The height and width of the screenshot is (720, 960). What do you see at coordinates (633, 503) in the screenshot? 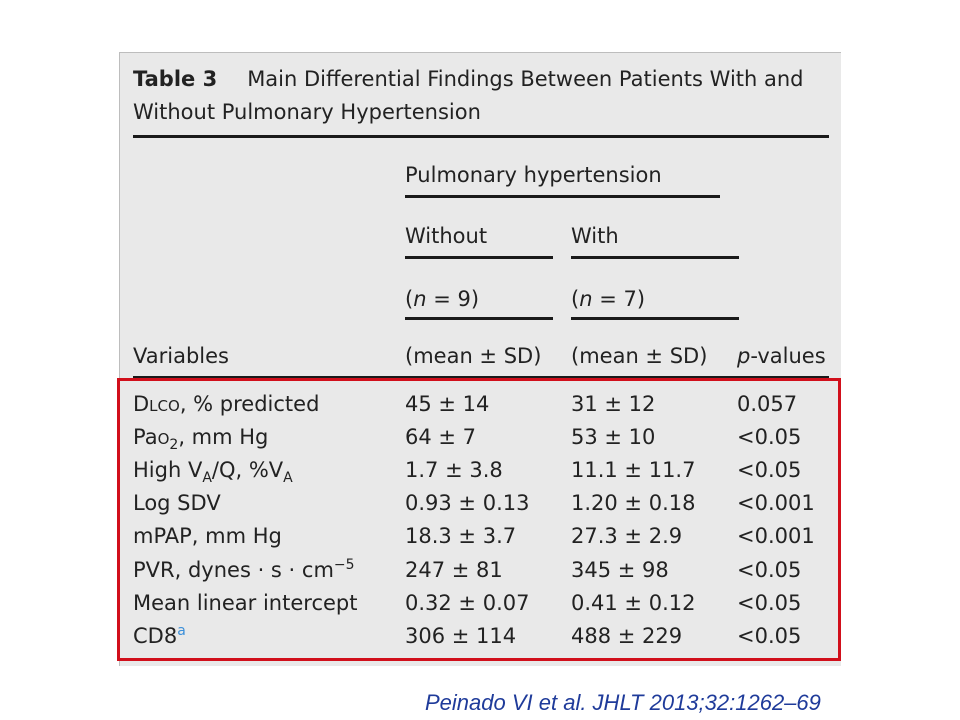
I see `row-with: 1.20 ± 0.18` at bounding box center [633, 503].